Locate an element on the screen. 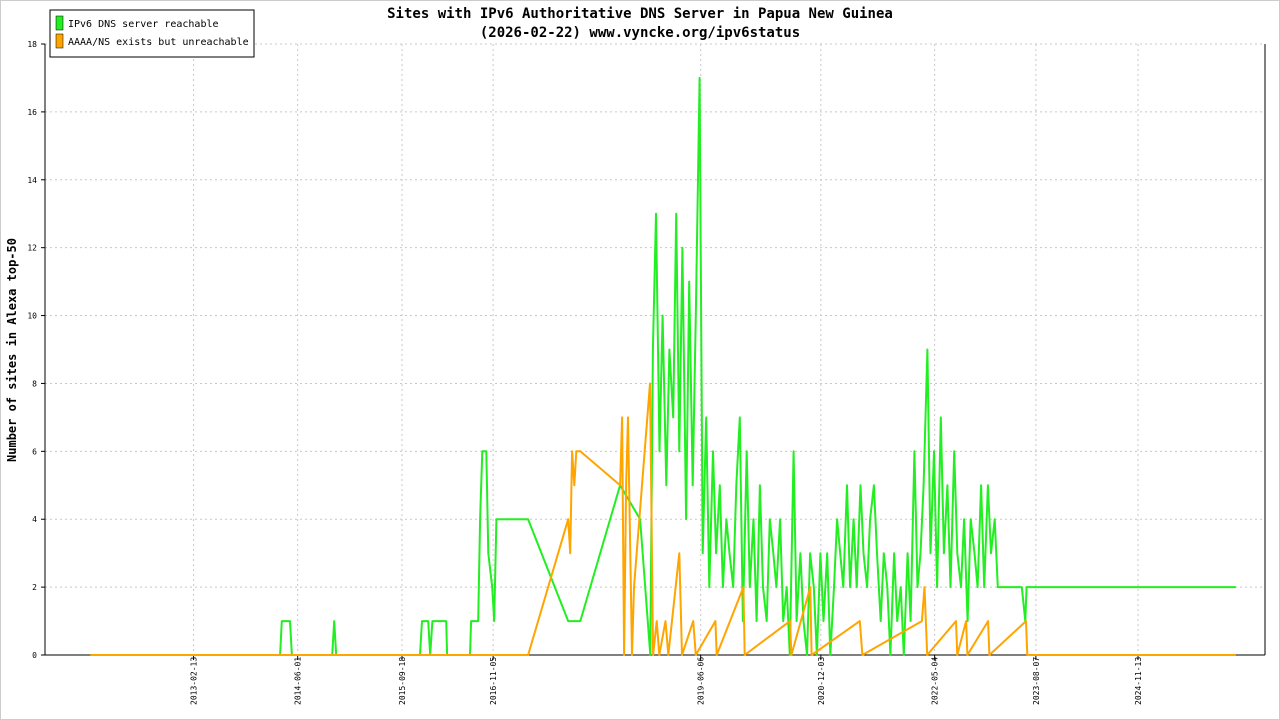 The height and width of the screenshot is (720, 1280). legend-label: IPv6 DNS server reachable is located at coordinates (143, 24).